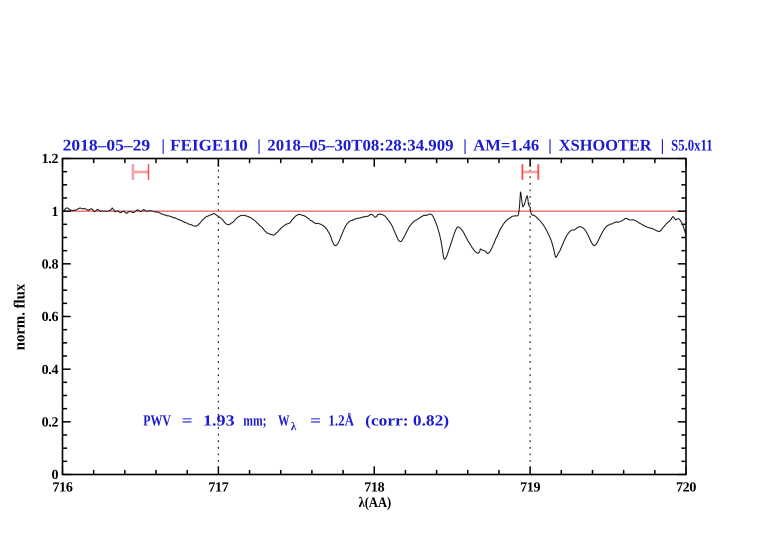 The height and width of the screenshot is (542, 782). What do you see at coordinates (50, 265) in the screenshot?
I see `svg-text: 0.8` at bounding box center [50, 265].